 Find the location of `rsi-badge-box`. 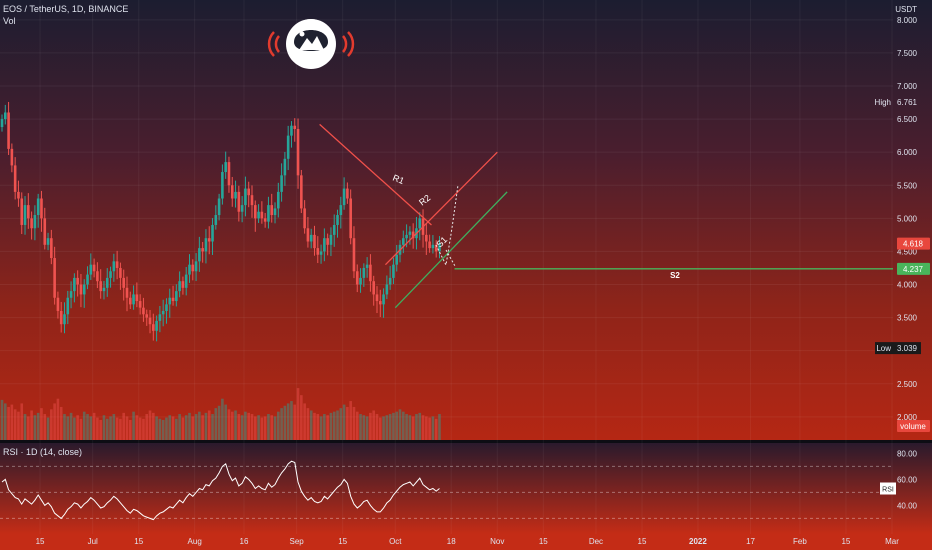

rsi-badge-box is located at coordinates (888, 488).